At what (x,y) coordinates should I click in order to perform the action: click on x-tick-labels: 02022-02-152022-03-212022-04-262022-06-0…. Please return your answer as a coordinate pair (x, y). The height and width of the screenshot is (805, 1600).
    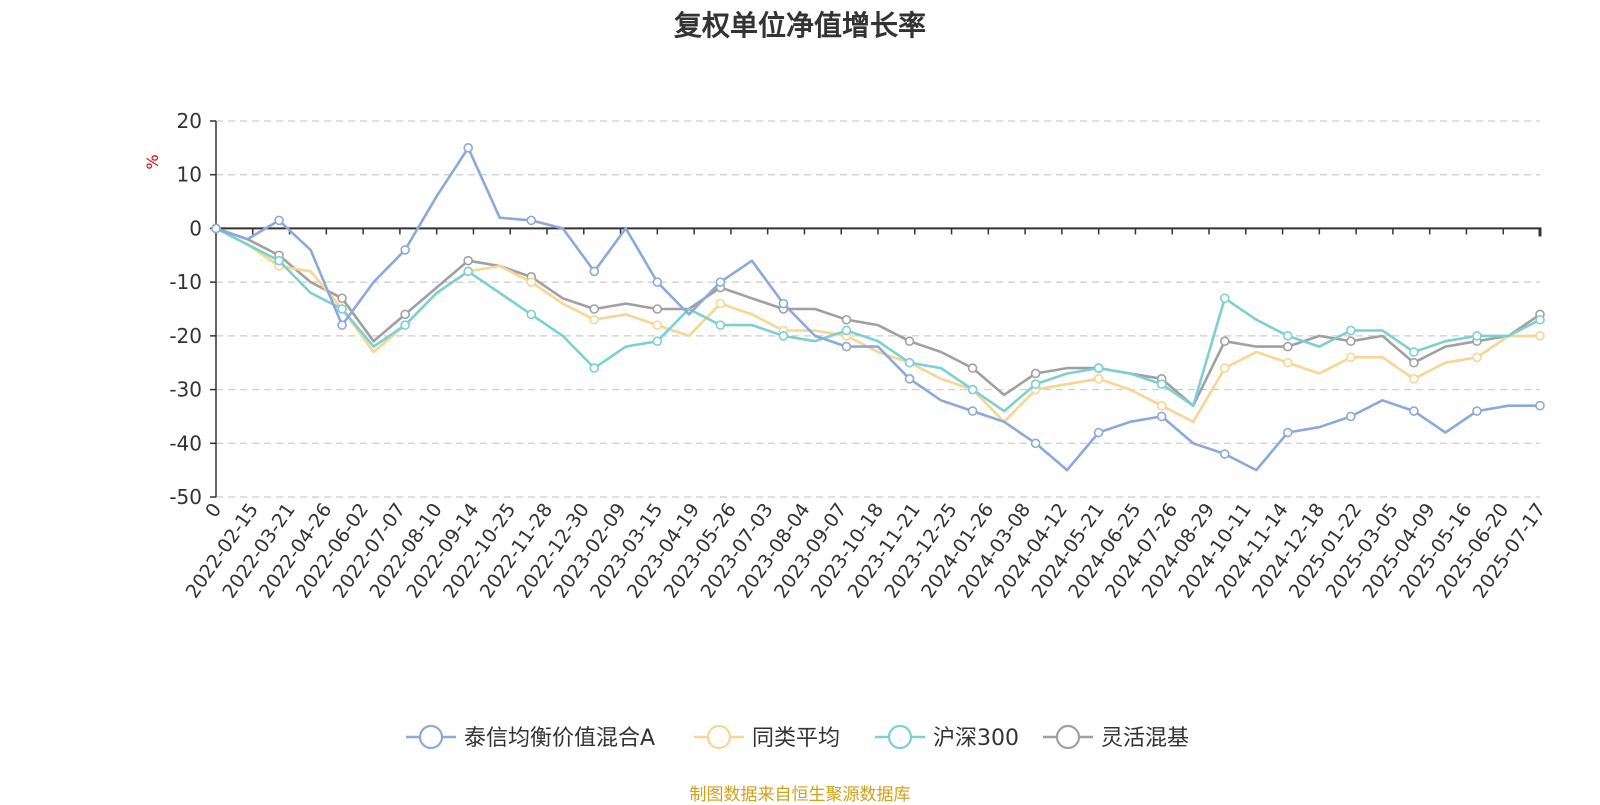
    Looking at the image, I should click on (866, 550).